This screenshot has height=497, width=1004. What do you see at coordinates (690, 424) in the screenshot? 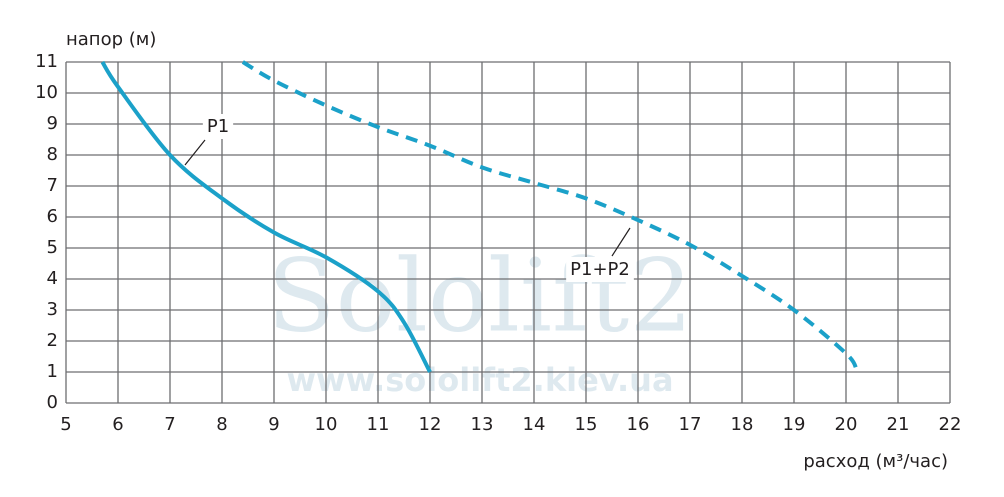
I see `x-tick-label: 17` at bounding box center [690, 424].